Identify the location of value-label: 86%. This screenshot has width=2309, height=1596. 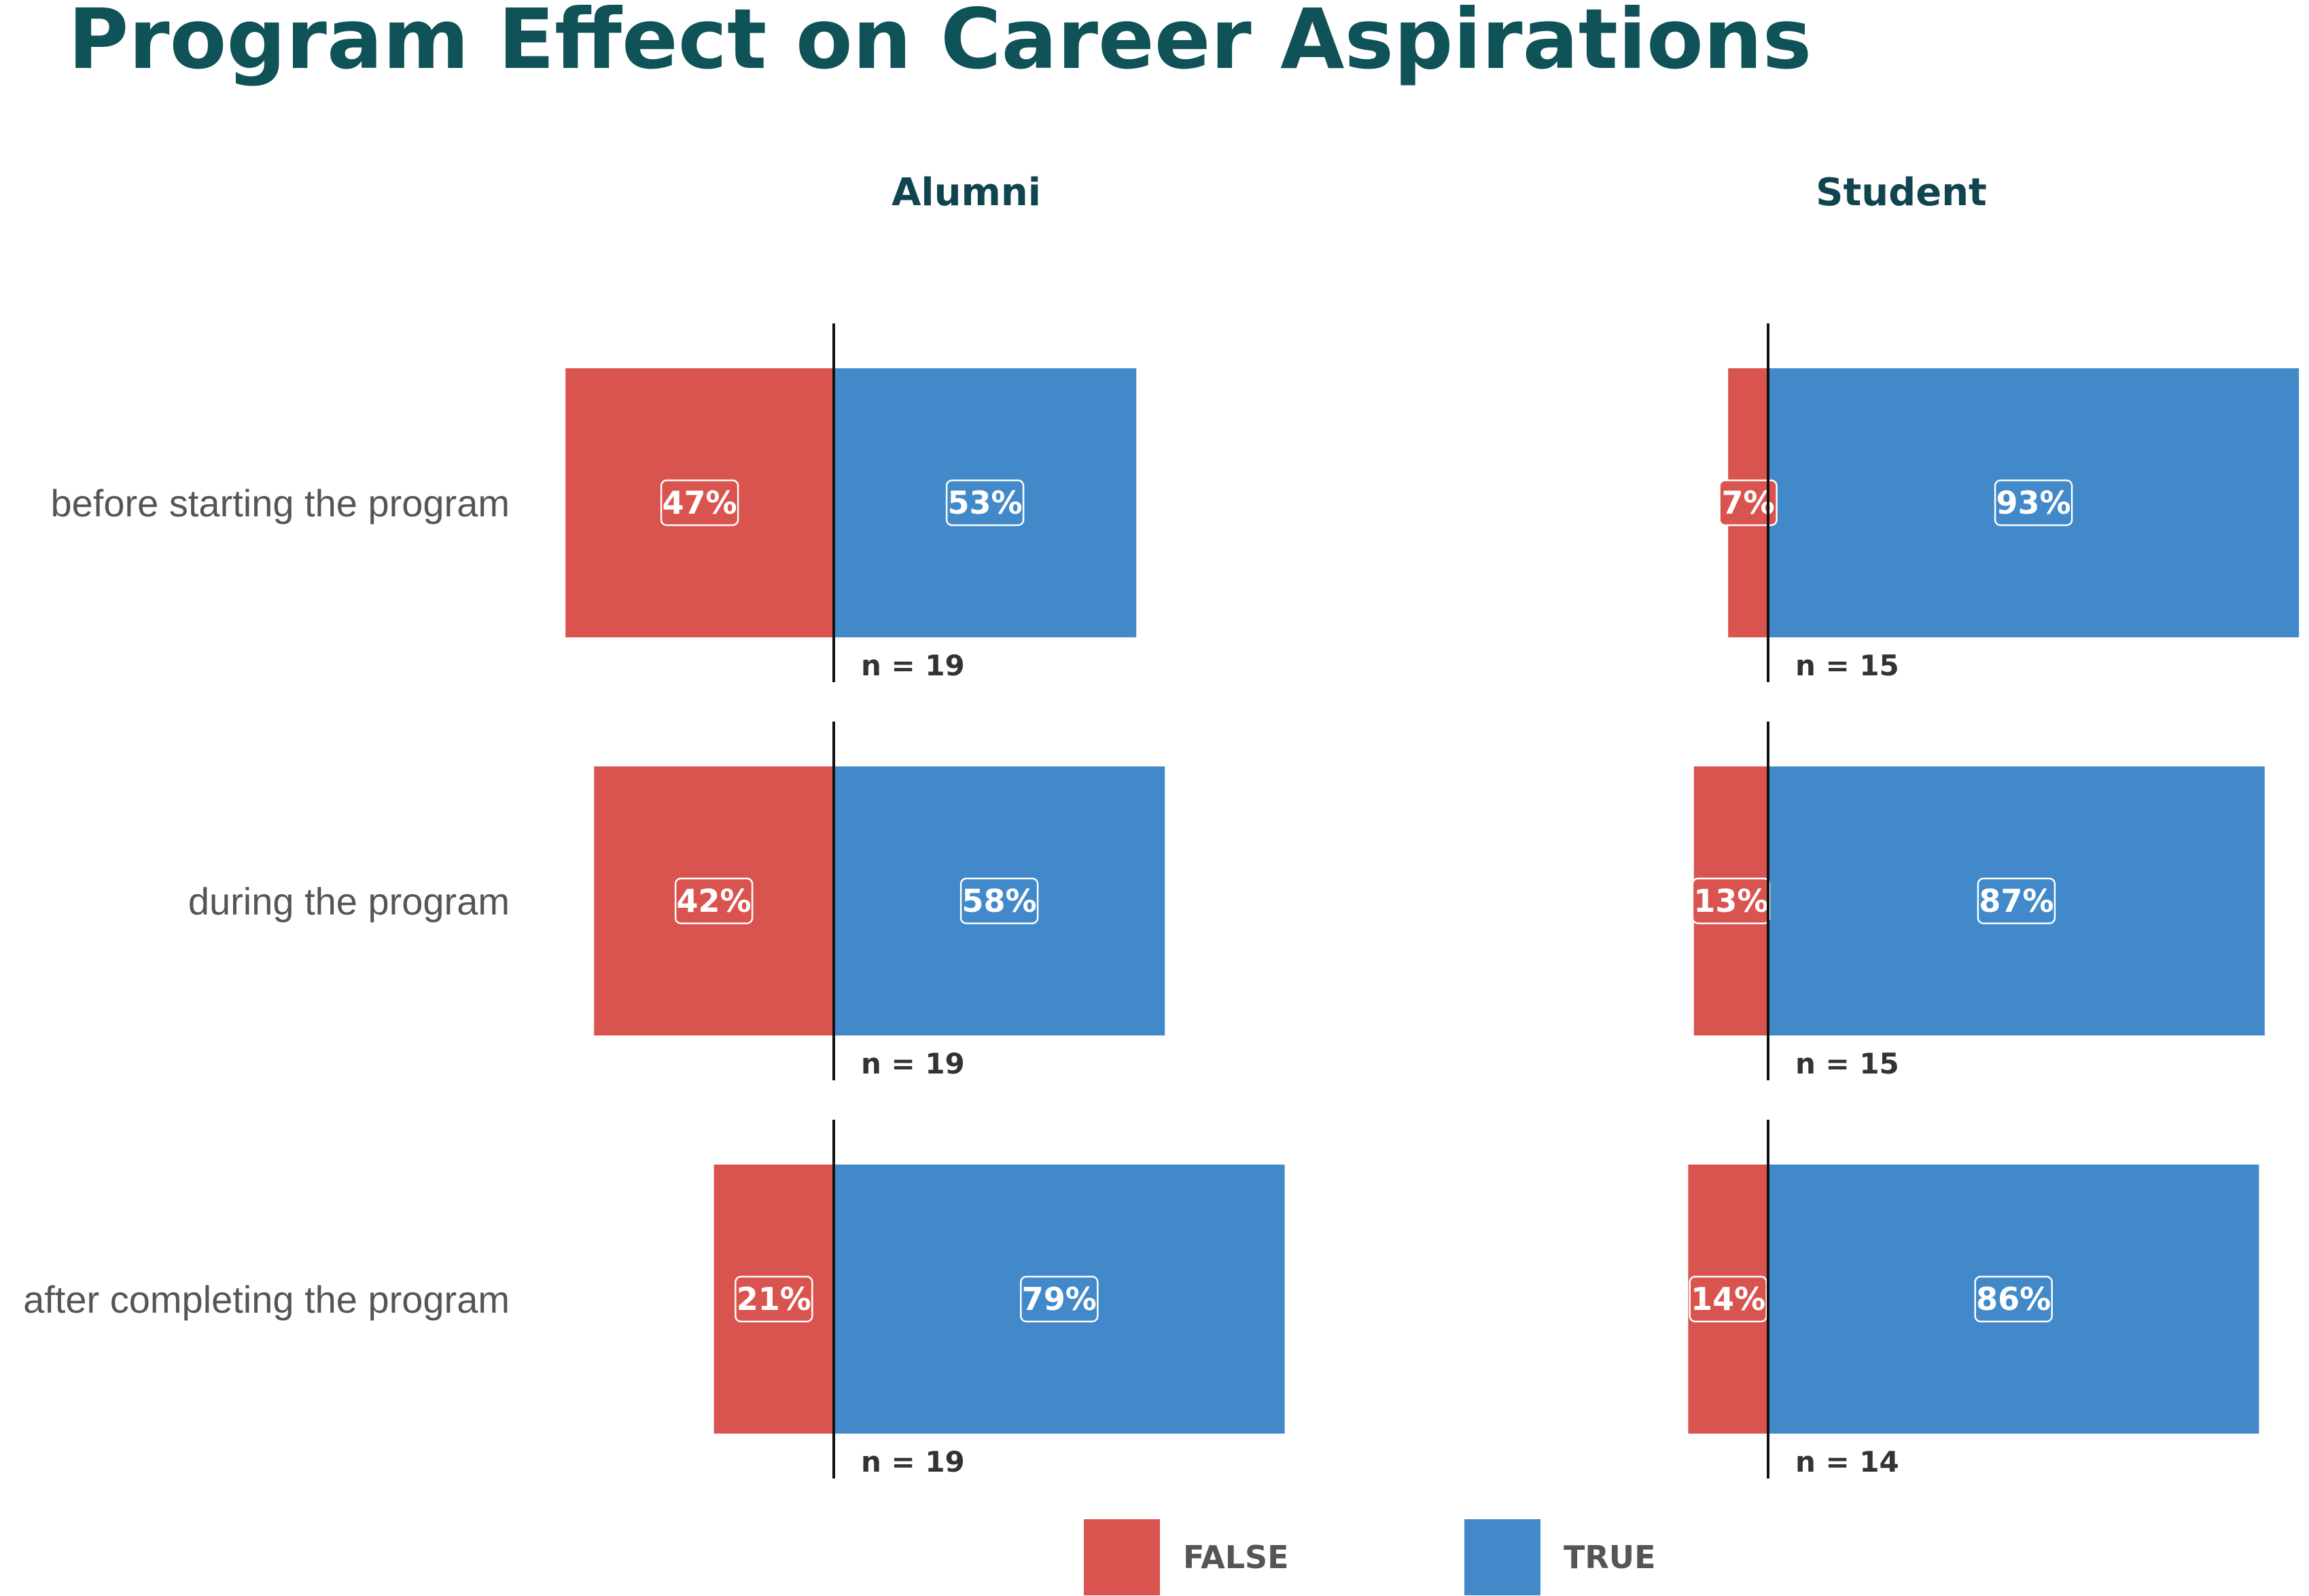
(2013, 1299).